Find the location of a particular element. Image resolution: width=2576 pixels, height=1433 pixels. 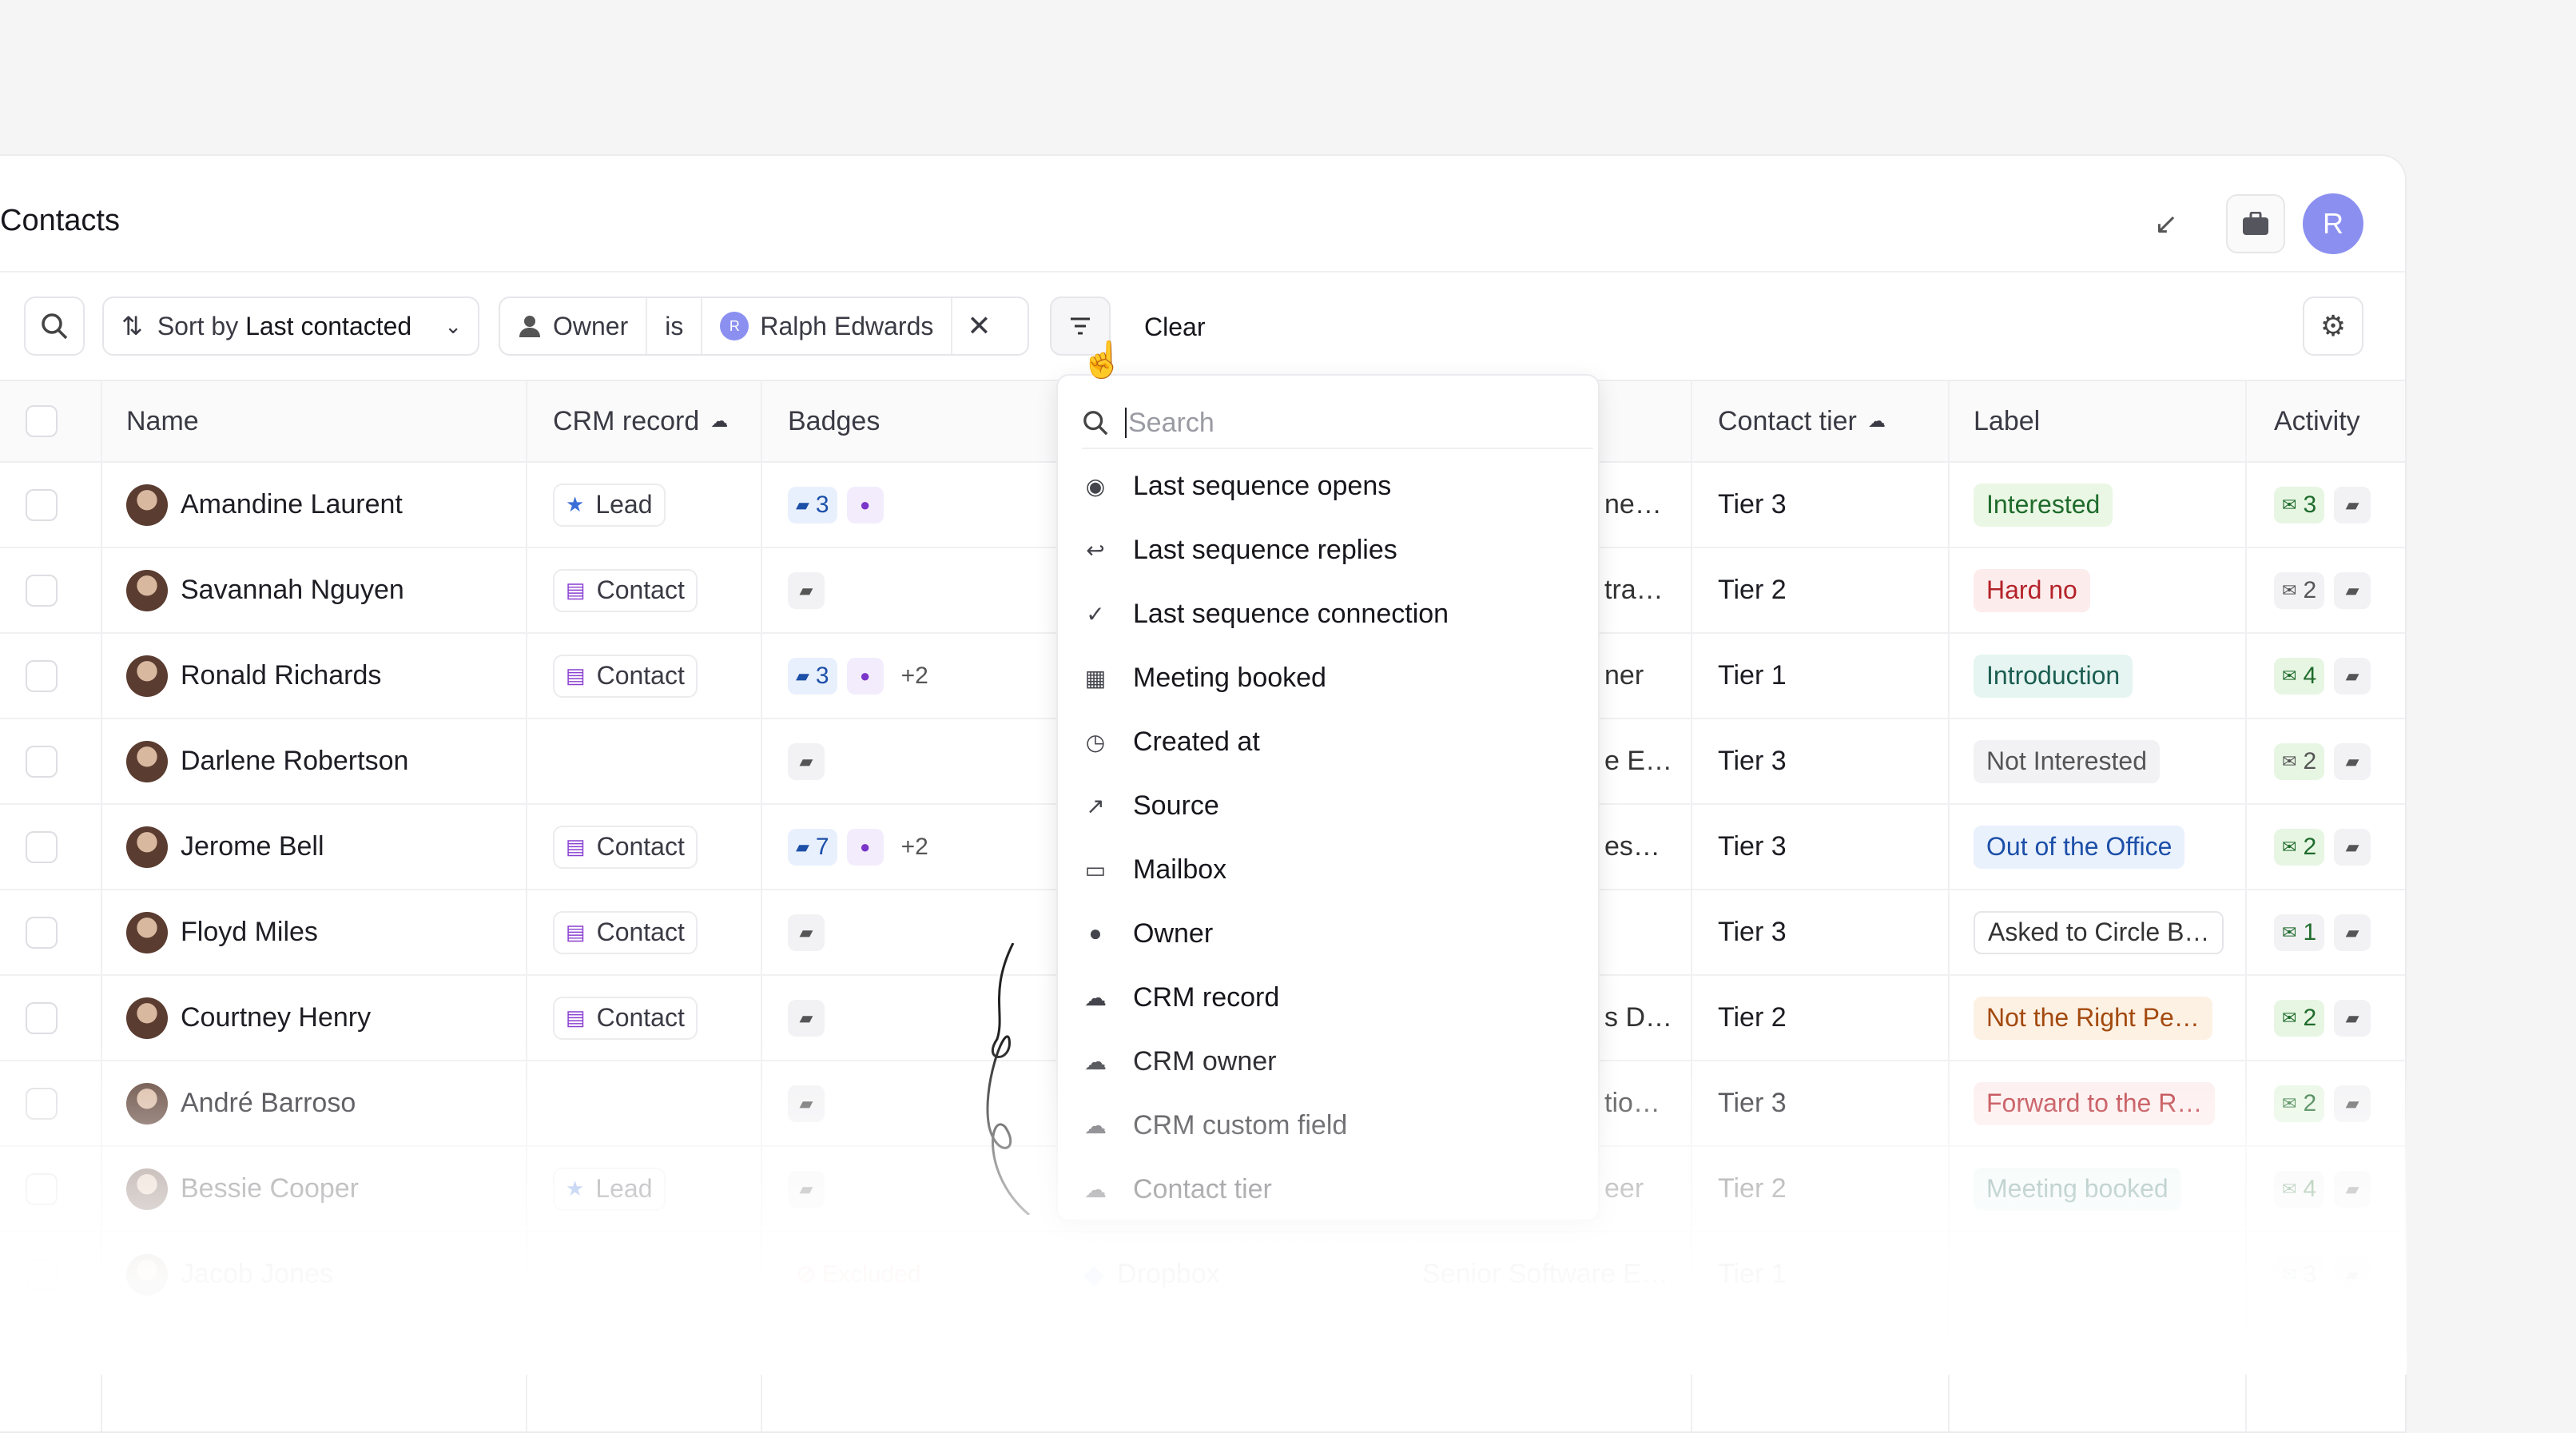

owner-filter: Owner is R Ralph Edwards ✕ is located at coordinates (764, 326).